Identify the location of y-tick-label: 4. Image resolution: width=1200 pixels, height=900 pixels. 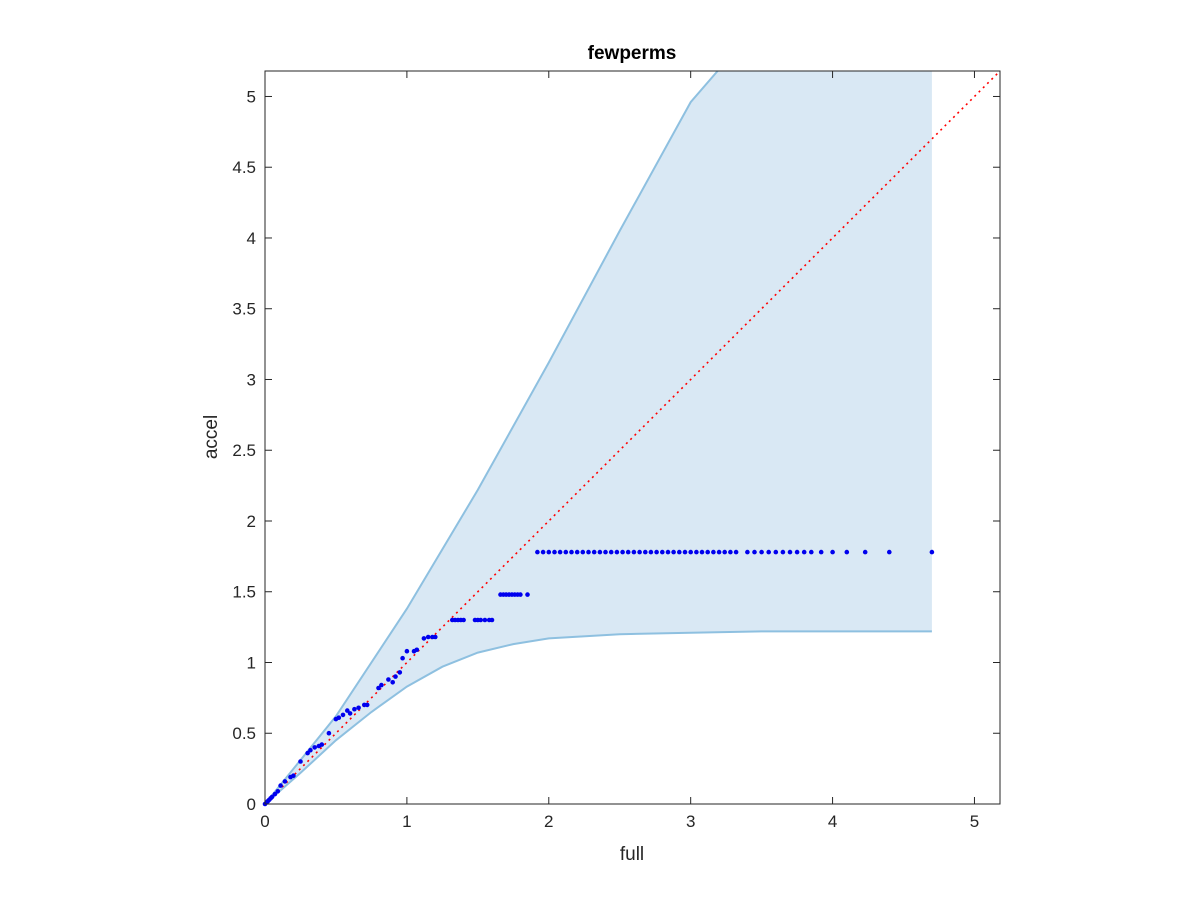
(251, 238).